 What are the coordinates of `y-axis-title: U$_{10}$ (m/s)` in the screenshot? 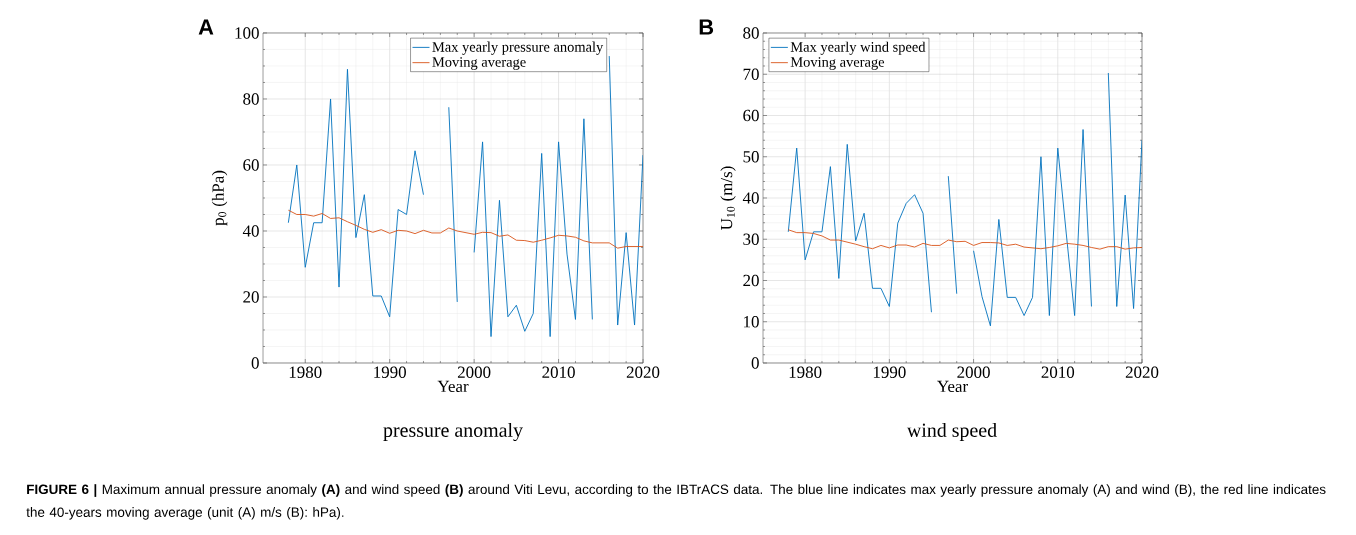 It's located at (728, 198).